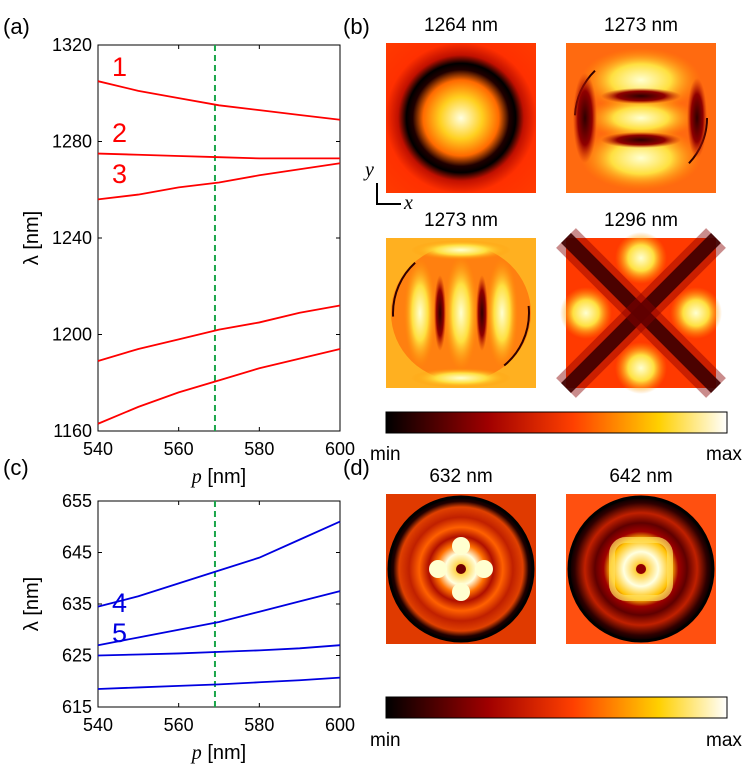  What do you see at coordinates (77, 604) in the screenshot?
I see `y-tick-label: 635` at bounding box center [77, 604].